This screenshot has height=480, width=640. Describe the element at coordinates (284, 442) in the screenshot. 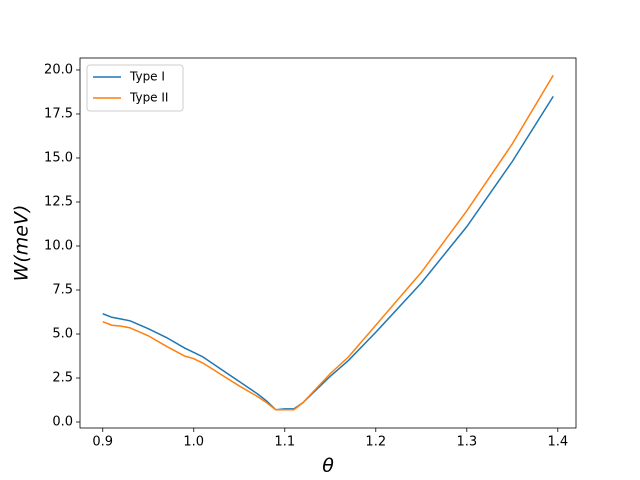

I see `x-tick-label: 1.1` at that location.